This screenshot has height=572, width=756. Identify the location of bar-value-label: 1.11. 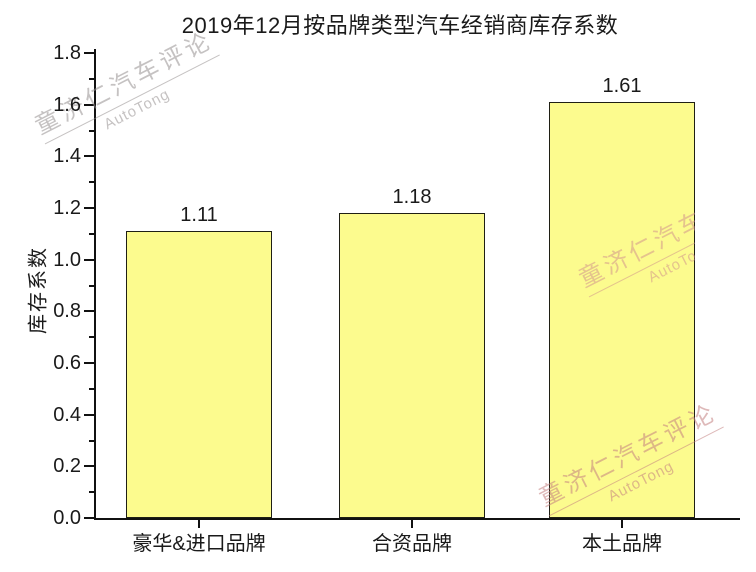
(199, 215).